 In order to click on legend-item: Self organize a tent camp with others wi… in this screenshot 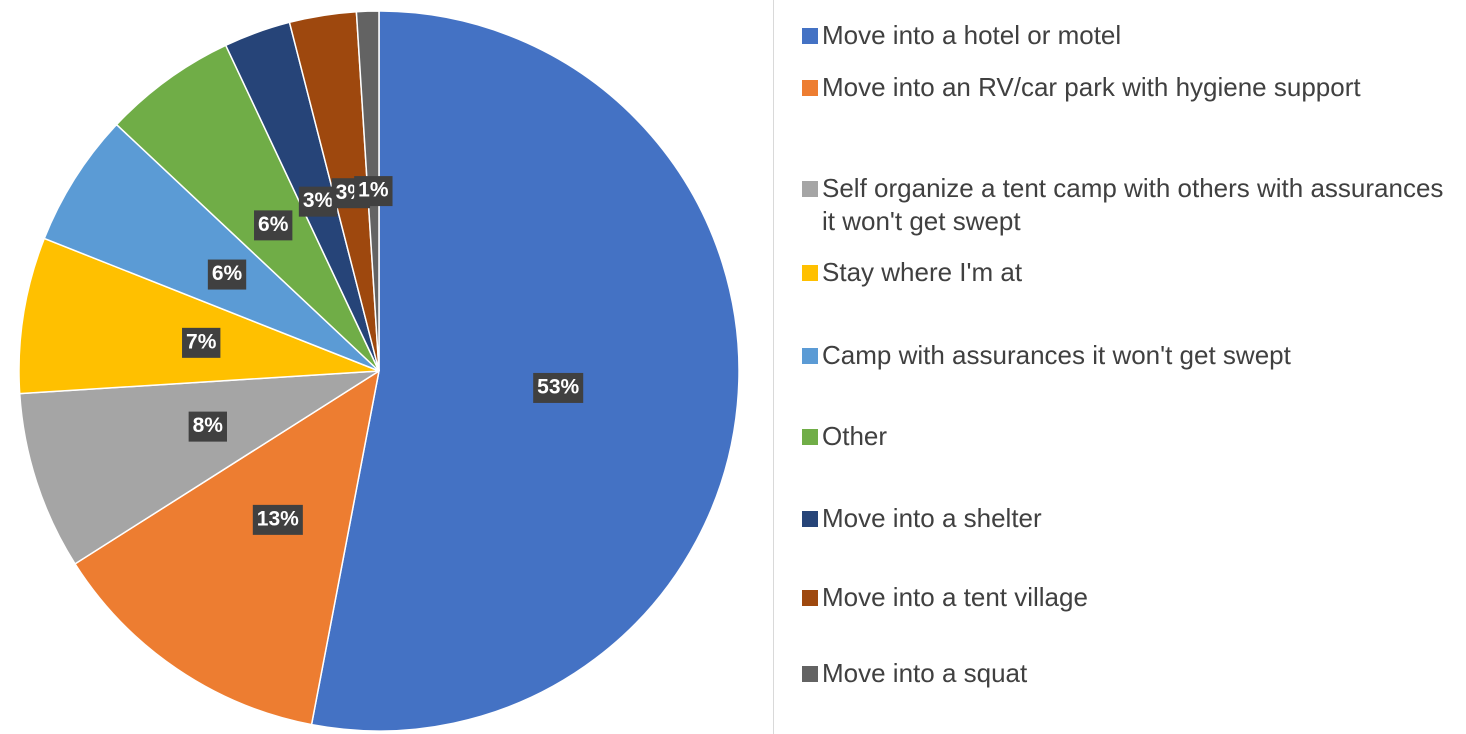, I will do `click(1132, 205)`.